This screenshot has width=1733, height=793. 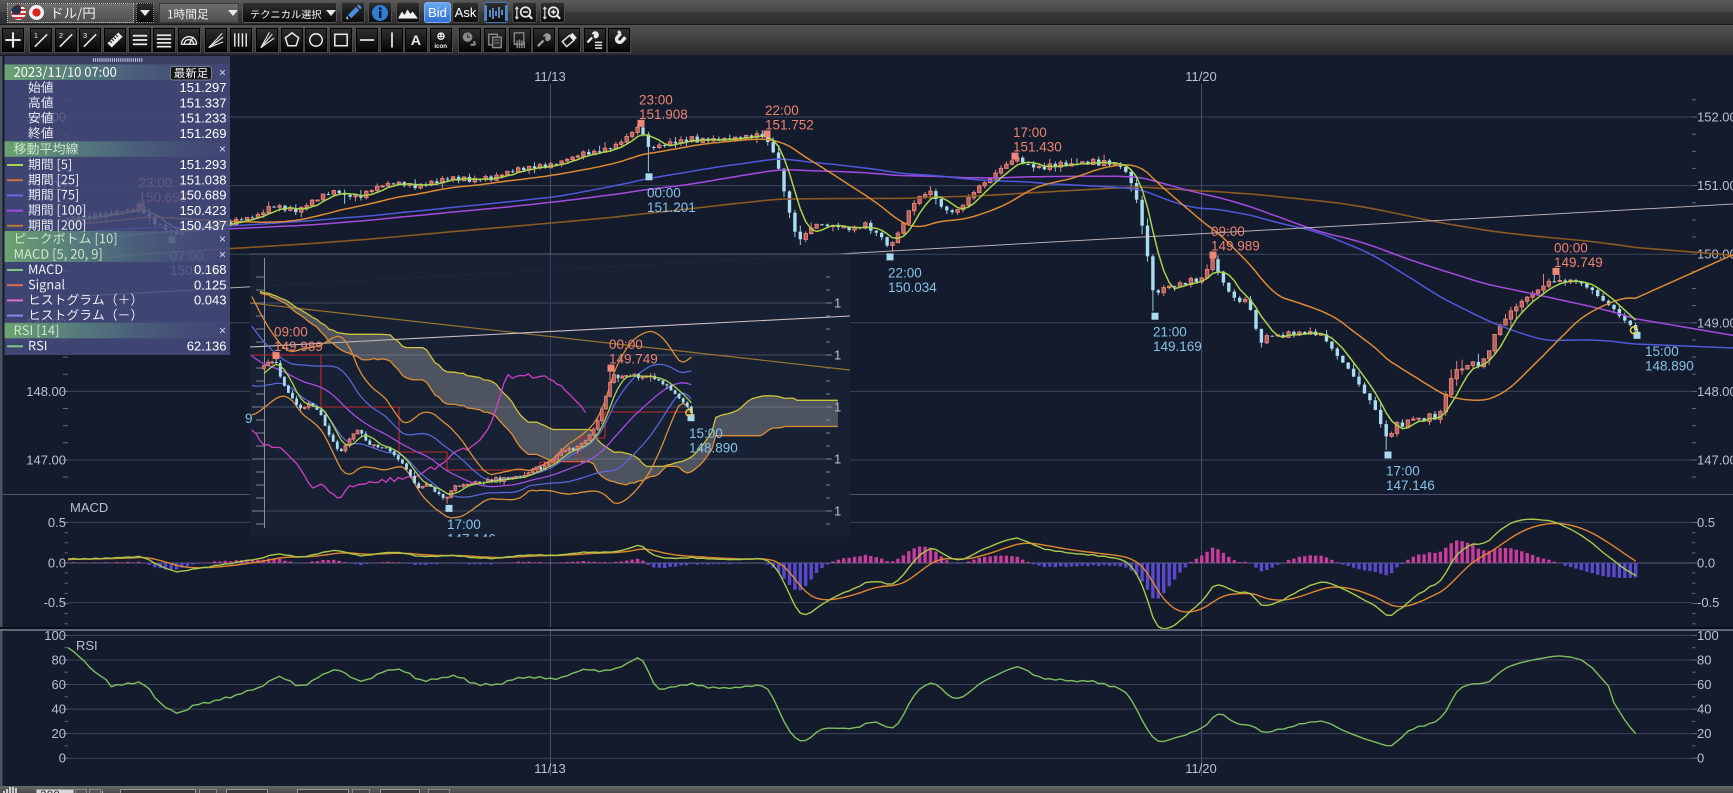 What do you see at coordinates (656, 99) in the screenshot?
I see `svg-text: 23:00` at bounding box center [656, 99].